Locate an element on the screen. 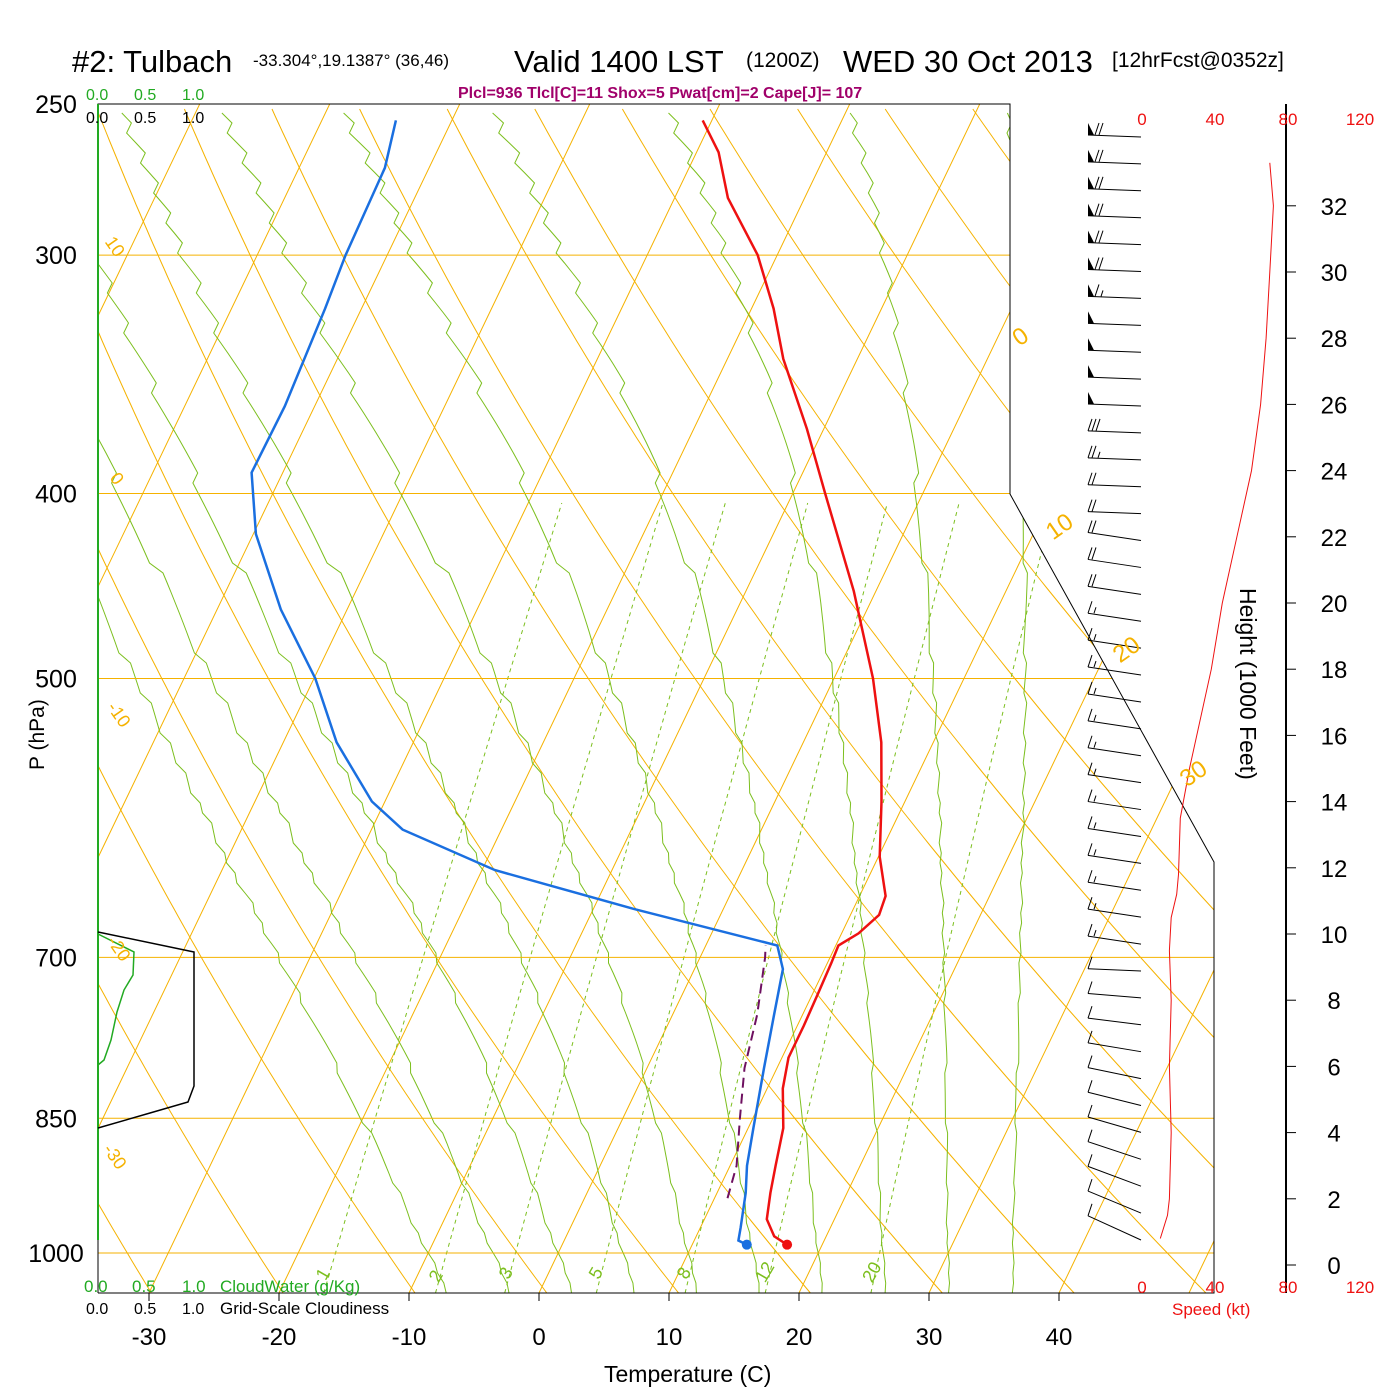 The width and height of the screenshot is (1400, 1400). cloud-scale-bottom-green-1: 0.5 is located at coordinates (144, 1286).